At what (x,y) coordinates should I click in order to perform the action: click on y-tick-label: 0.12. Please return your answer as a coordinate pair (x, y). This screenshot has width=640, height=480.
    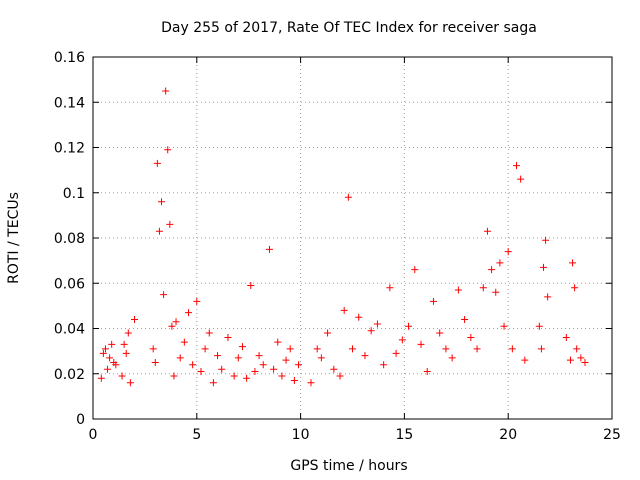
    Looking at the image, I should click on (69, 149).